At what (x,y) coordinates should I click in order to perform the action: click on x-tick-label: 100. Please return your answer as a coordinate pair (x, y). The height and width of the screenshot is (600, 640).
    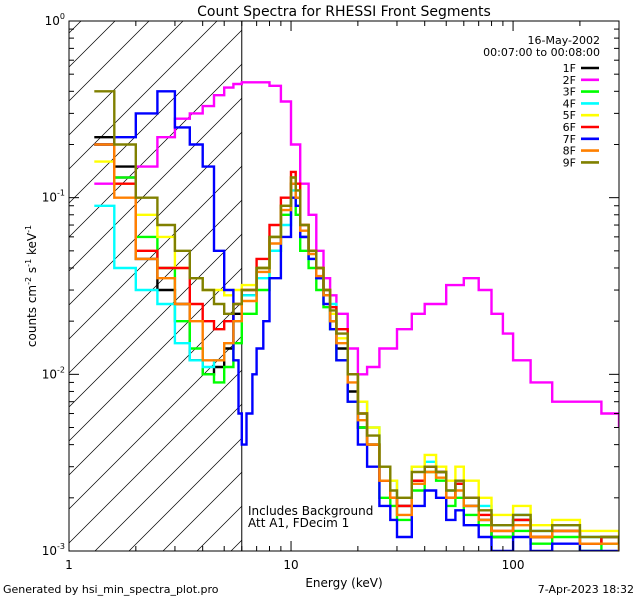
    Looking at the image, I should click on (513, 565).